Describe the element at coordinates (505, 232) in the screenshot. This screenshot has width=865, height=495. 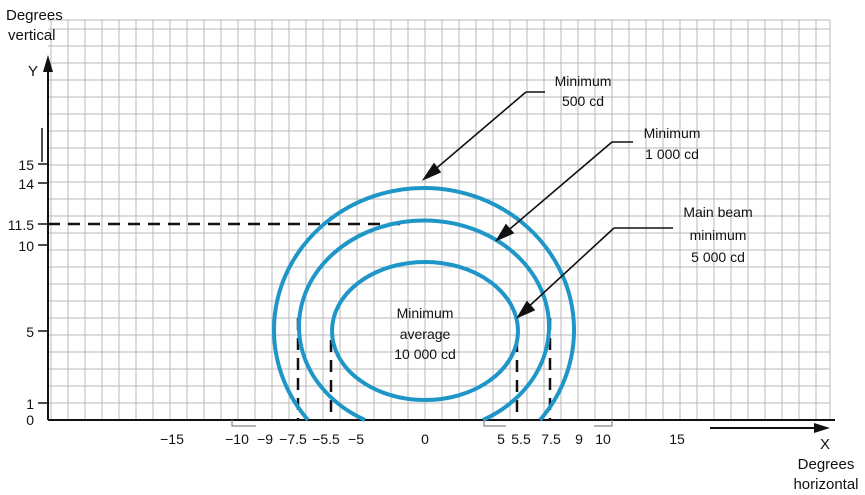
I see `callout-arrow-1000-icon` at that location.